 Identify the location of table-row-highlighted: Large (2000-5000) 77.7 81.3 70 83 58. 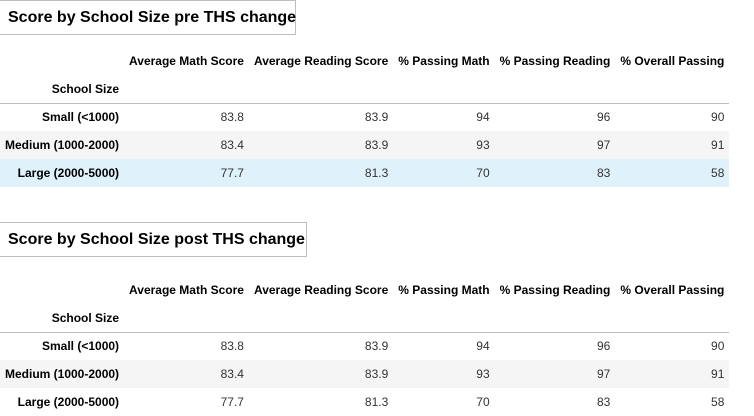
(365, 173).